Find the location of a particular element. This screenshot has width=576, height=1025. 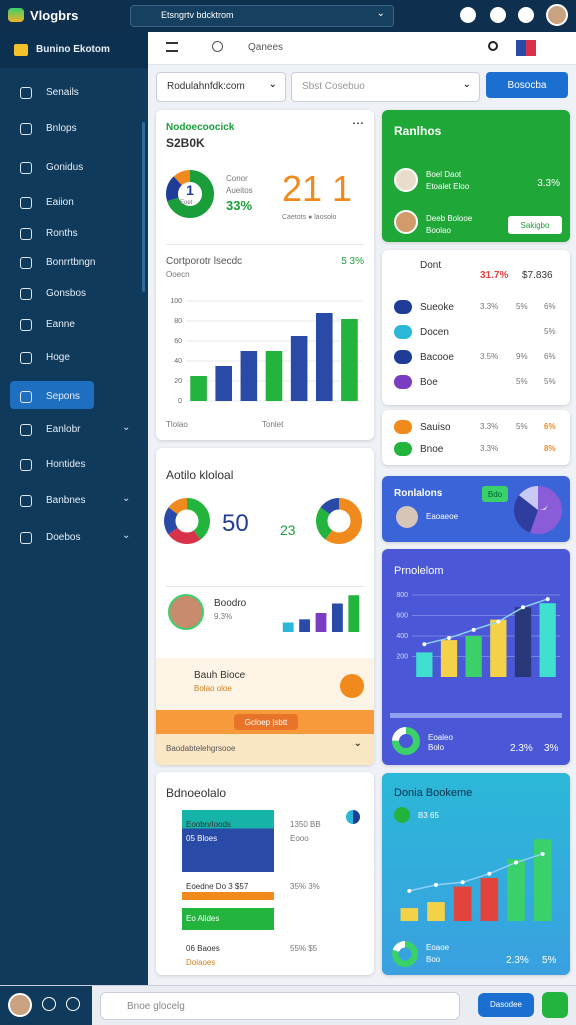

indicator is located at coordinates (353, 817).